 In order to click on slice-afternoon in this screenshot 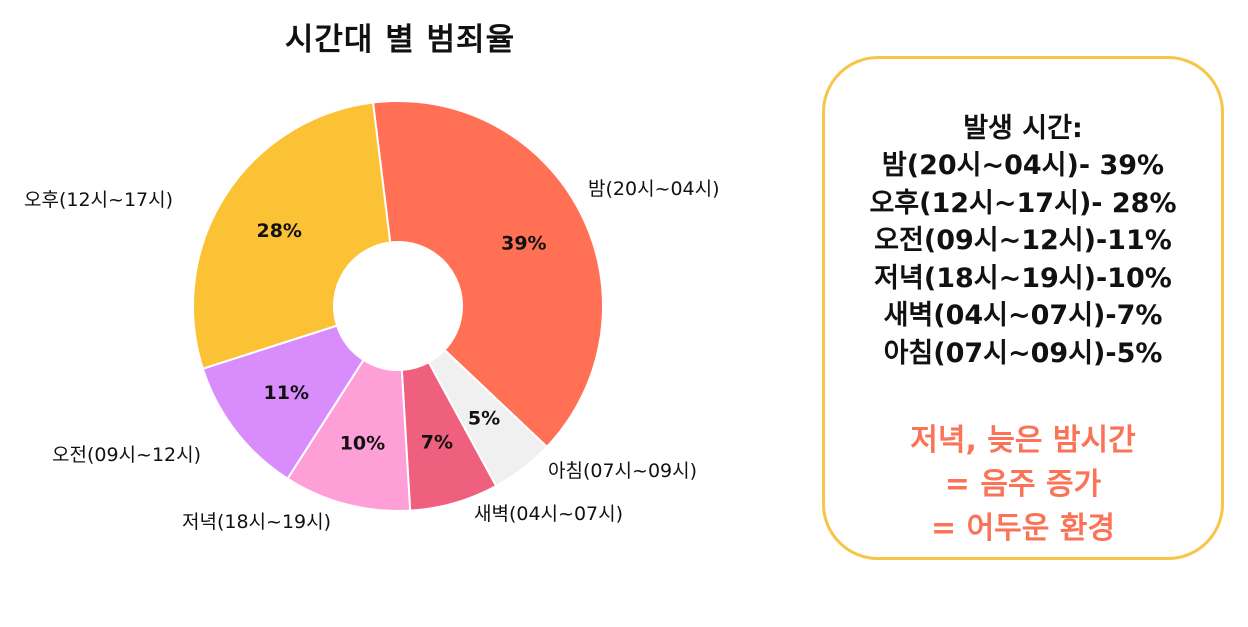, I will do `click(292, 235)`.